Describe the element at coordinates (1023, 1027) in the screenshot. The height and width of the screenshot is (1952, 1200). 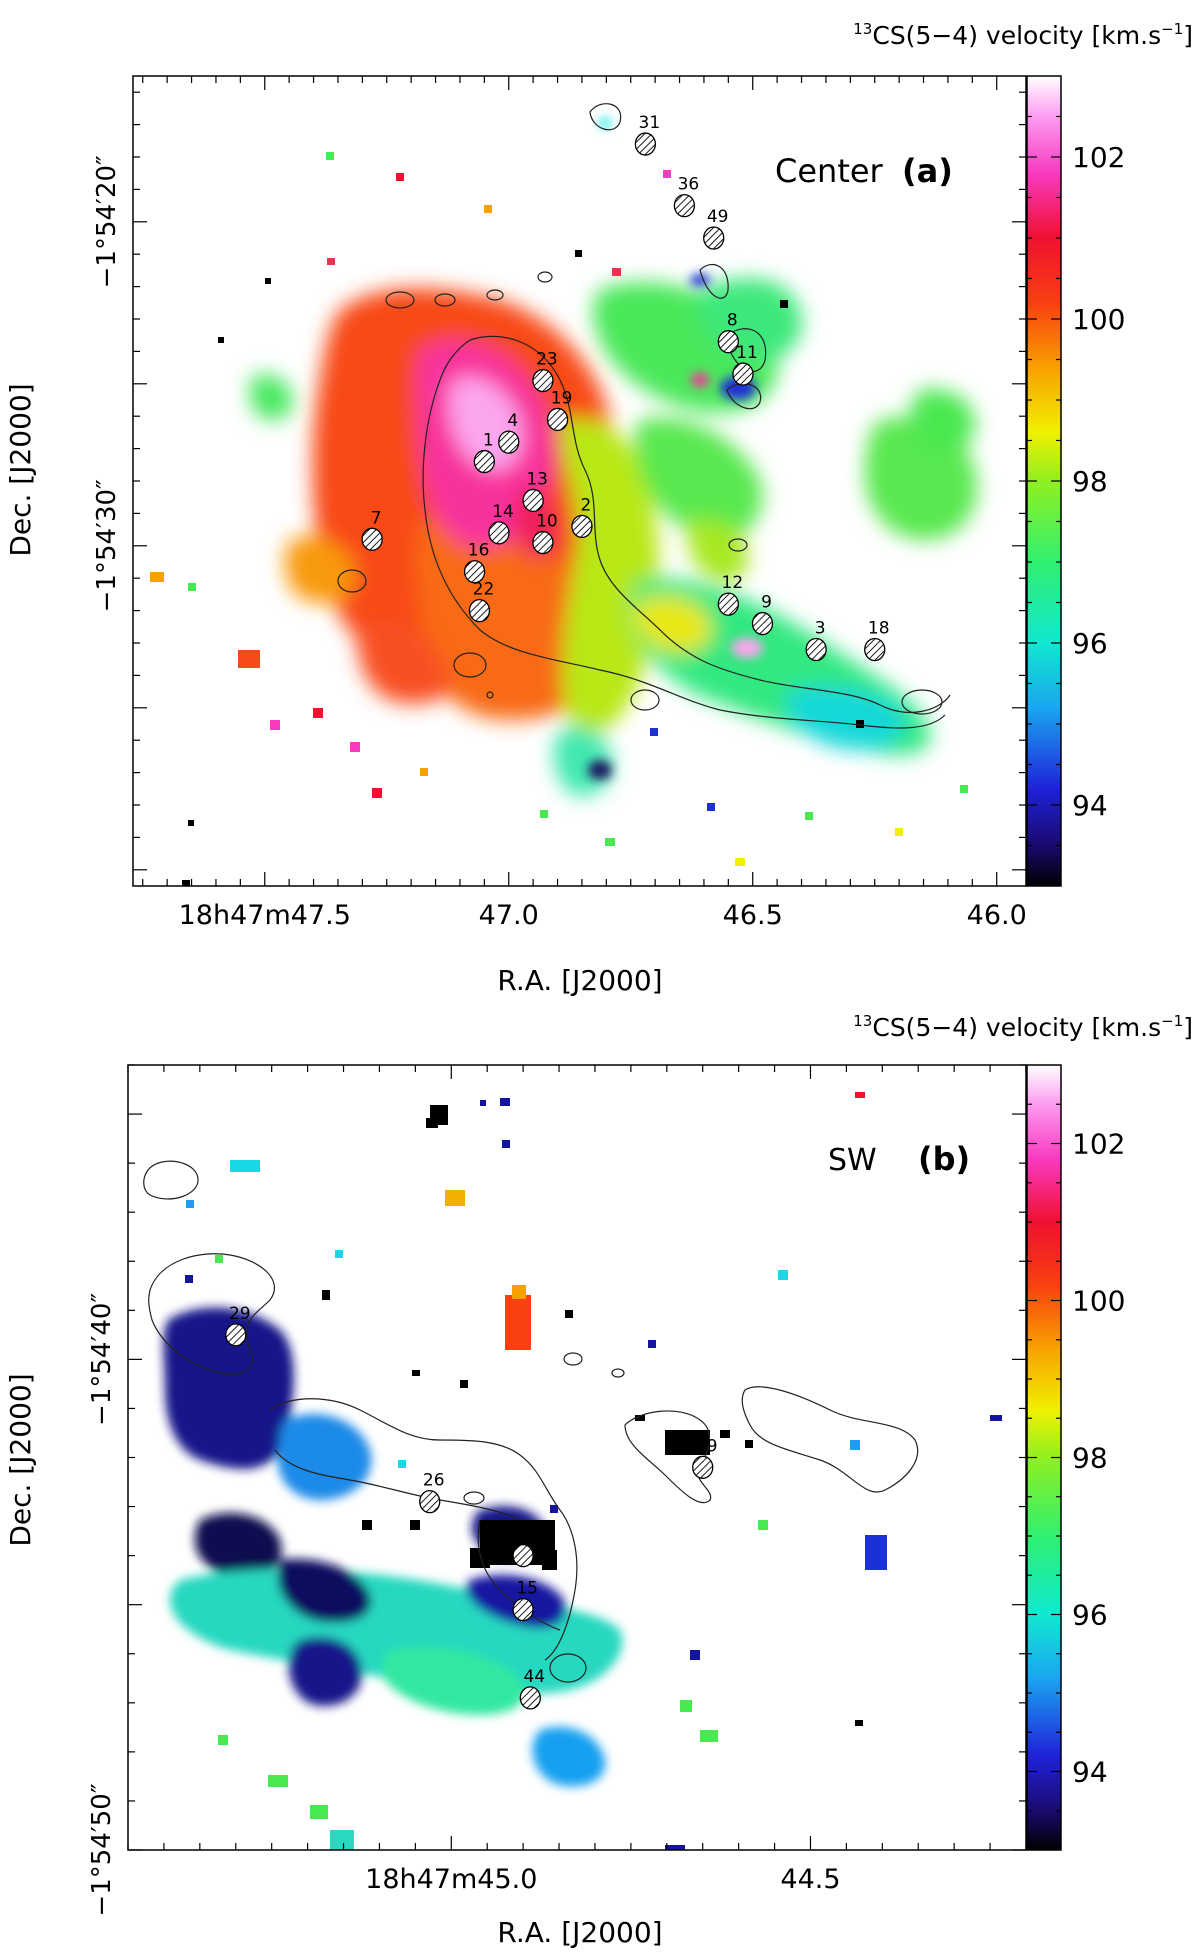
I see `colorbar-title-b: 13CS(5−4) velocity [km.s−1]` at that location.